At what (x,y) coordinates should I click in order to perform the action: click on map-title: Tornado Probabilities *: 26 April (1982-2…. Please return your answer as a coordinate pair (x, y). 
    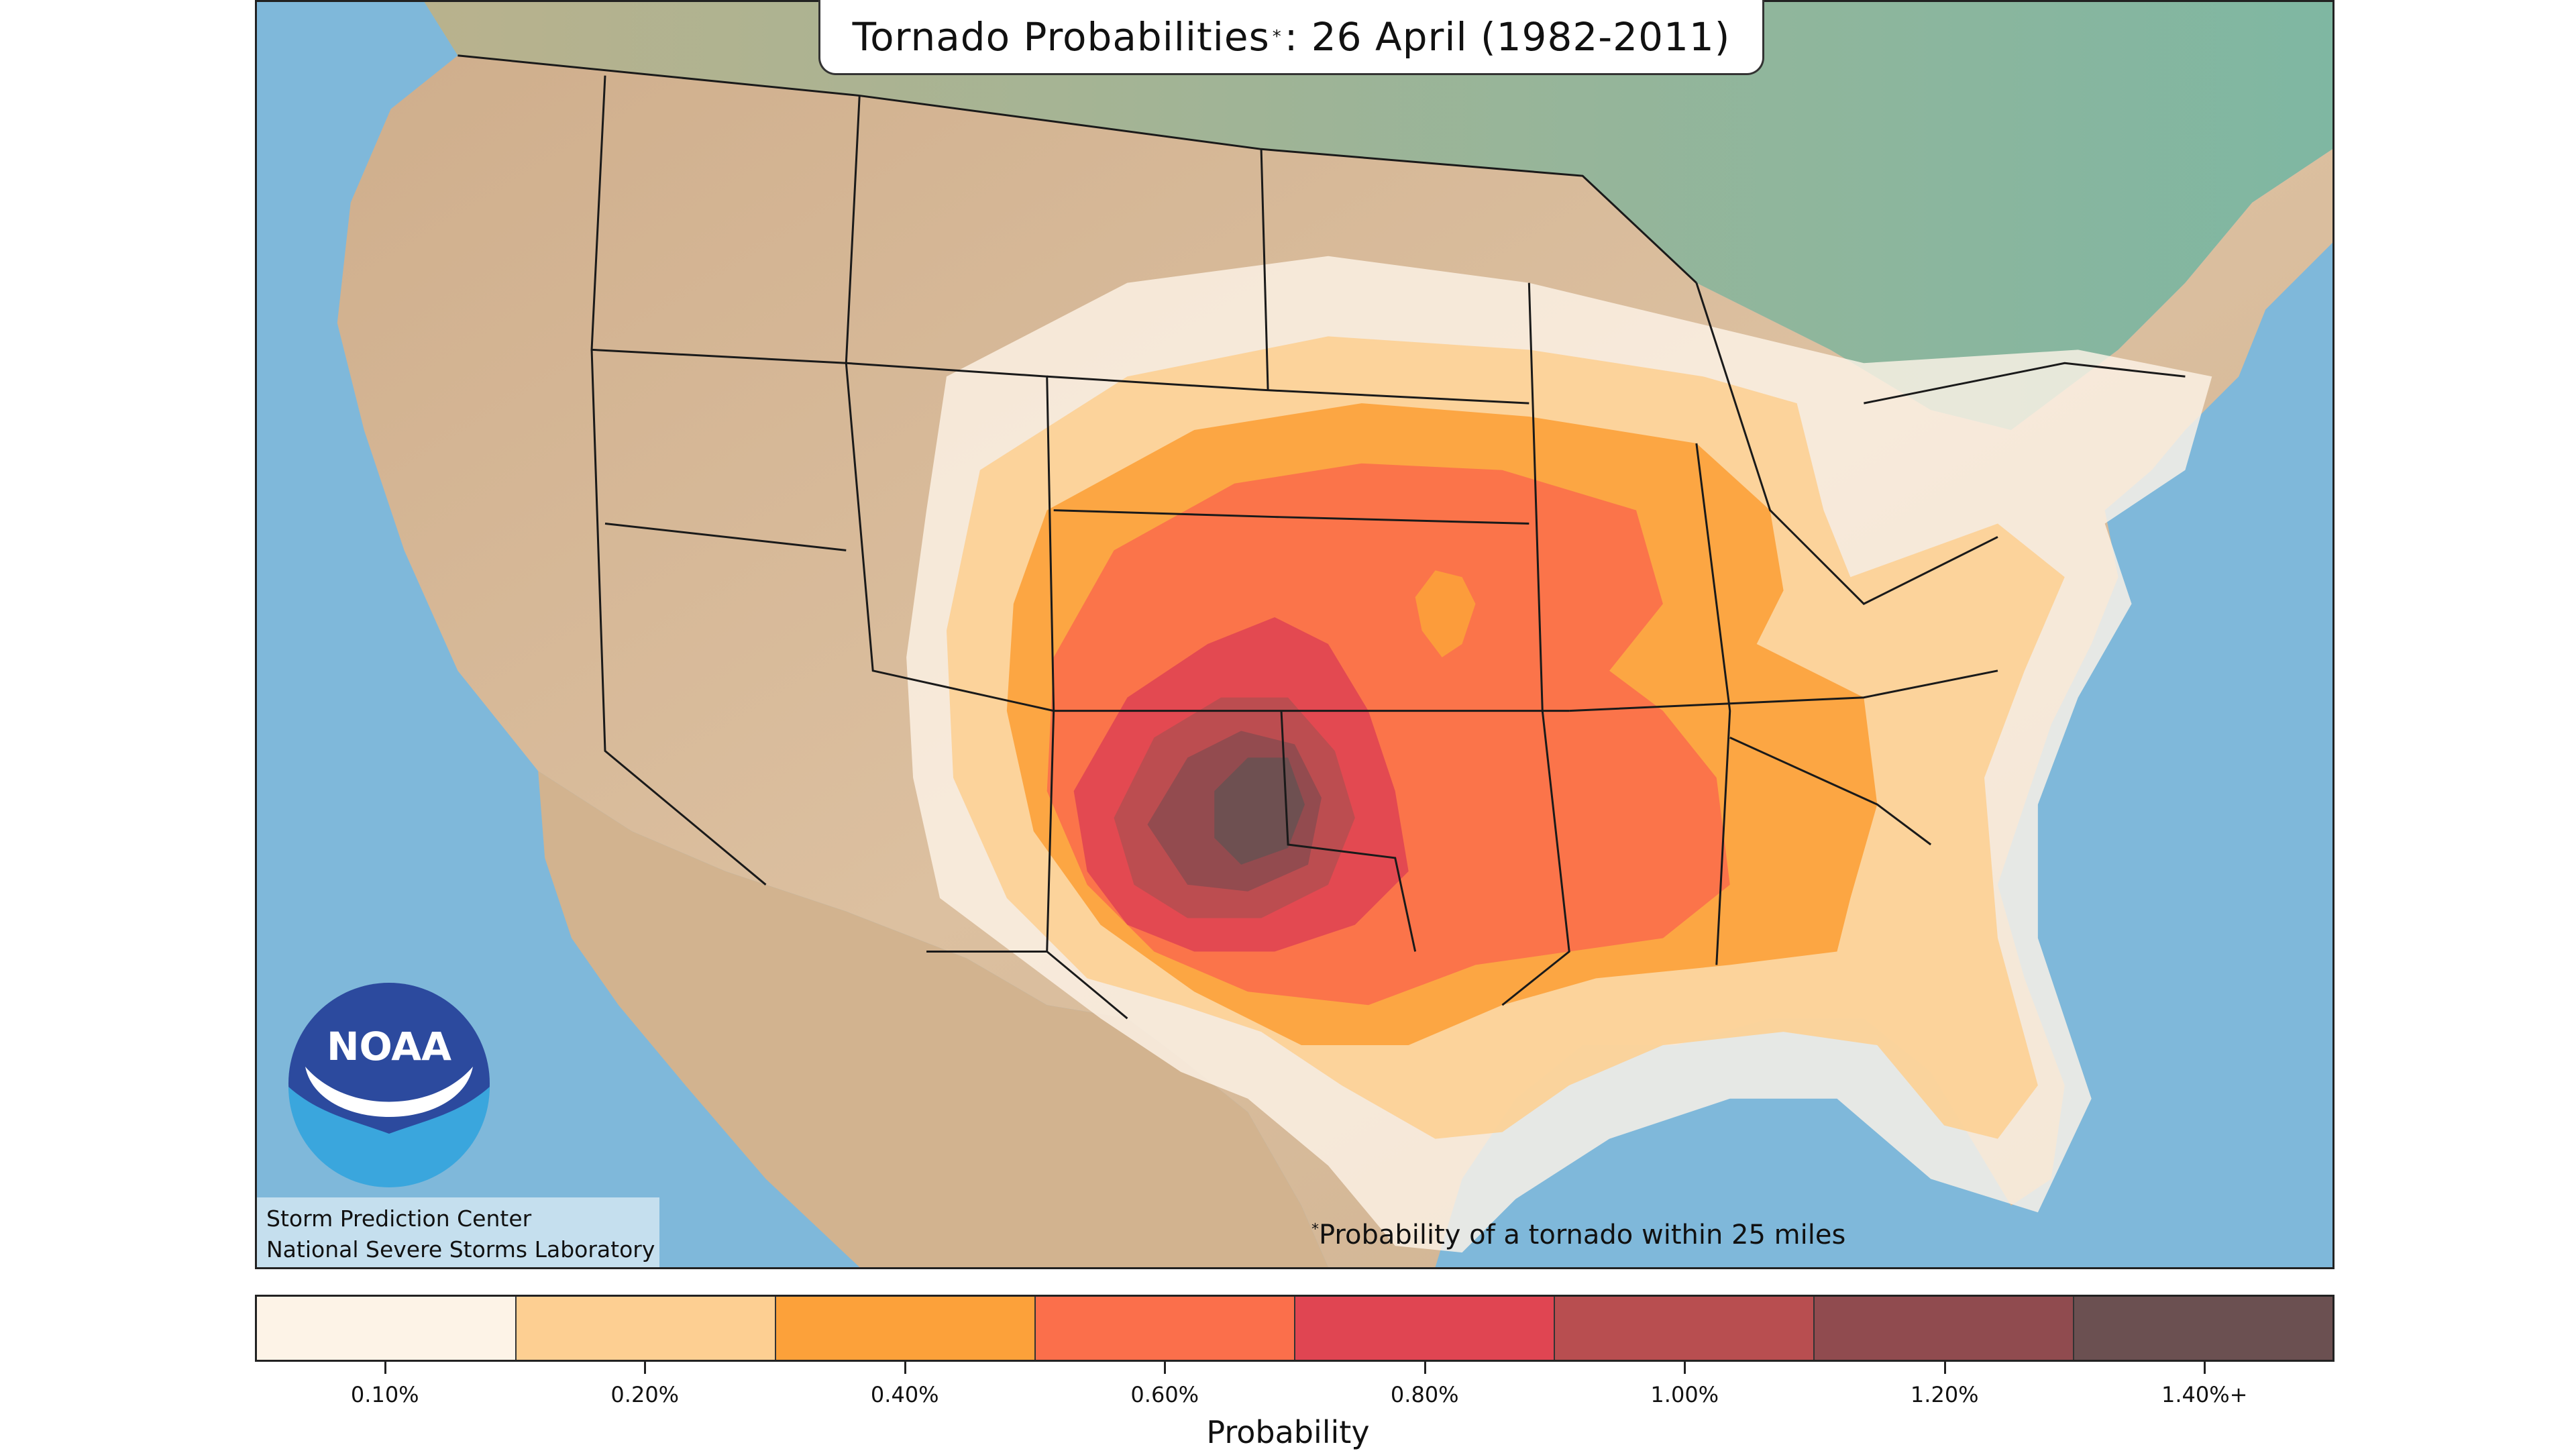
    Looking at the image, I should click on (1291, 37).